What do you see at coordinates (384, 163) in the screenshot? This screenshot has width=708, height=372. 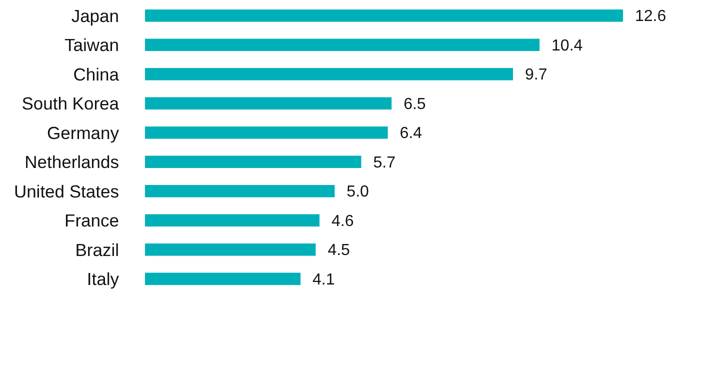 I see `data-label: 5.7` at bounding box center [384, 163].